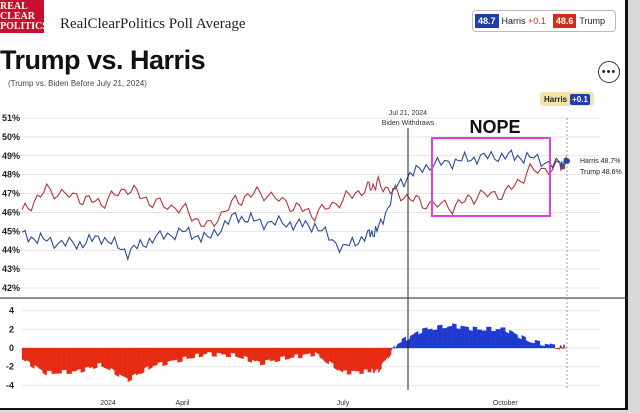 Image resolution: width=640 pixels, height=413 pixels. What do you see at coordinates (592, 21) in the screenshot?
I see `trump-legend-label: Trump` at bounding box center [592, 21].